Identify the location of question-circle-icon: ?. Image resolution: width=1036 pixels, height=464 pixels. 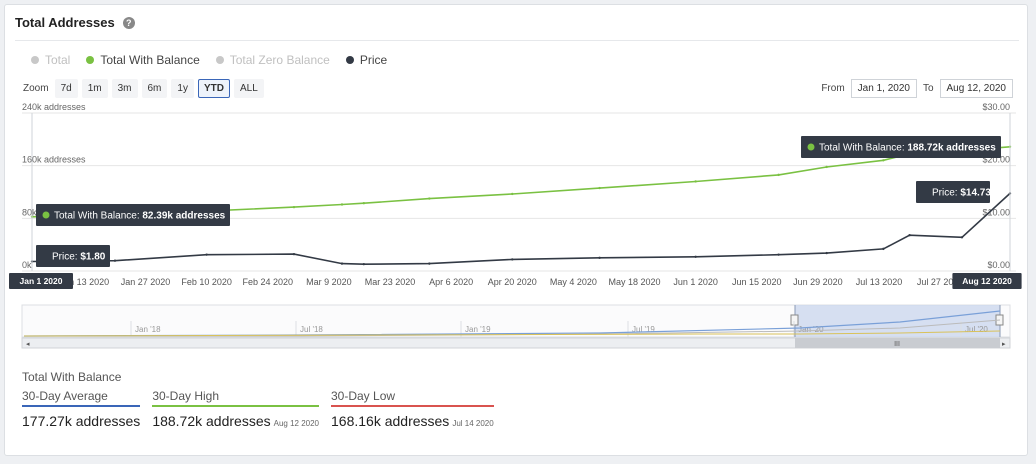
(128, 22).